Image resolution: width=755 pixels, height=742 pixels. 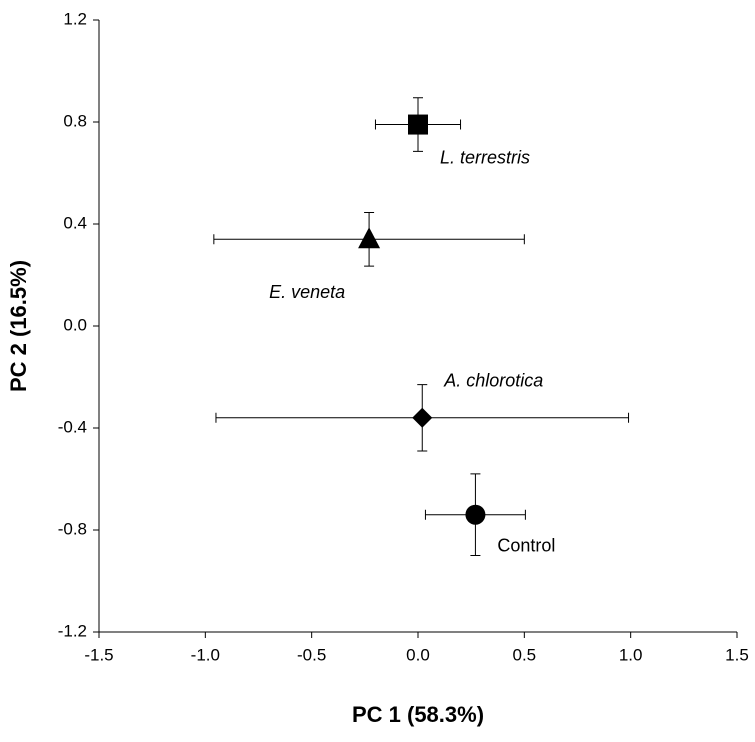 What do you see at coordinates (75, 18) in the screenshot?
I see `y-tick-label: 1.2` at bounding box center [75, 18].